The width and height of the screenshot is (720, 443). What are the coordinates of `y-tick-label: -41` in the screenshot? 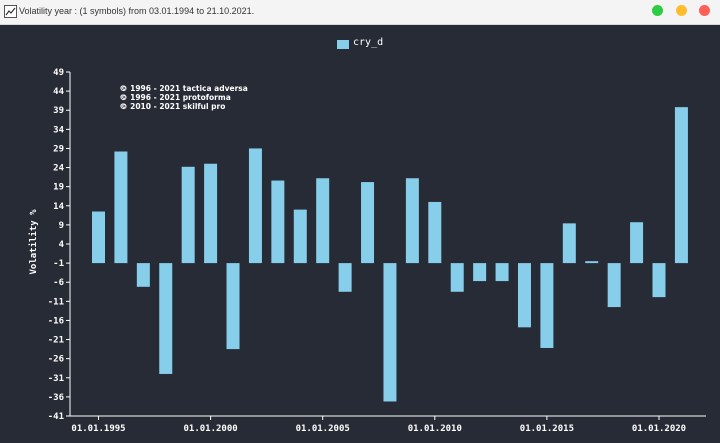 It's located at (56, 417).